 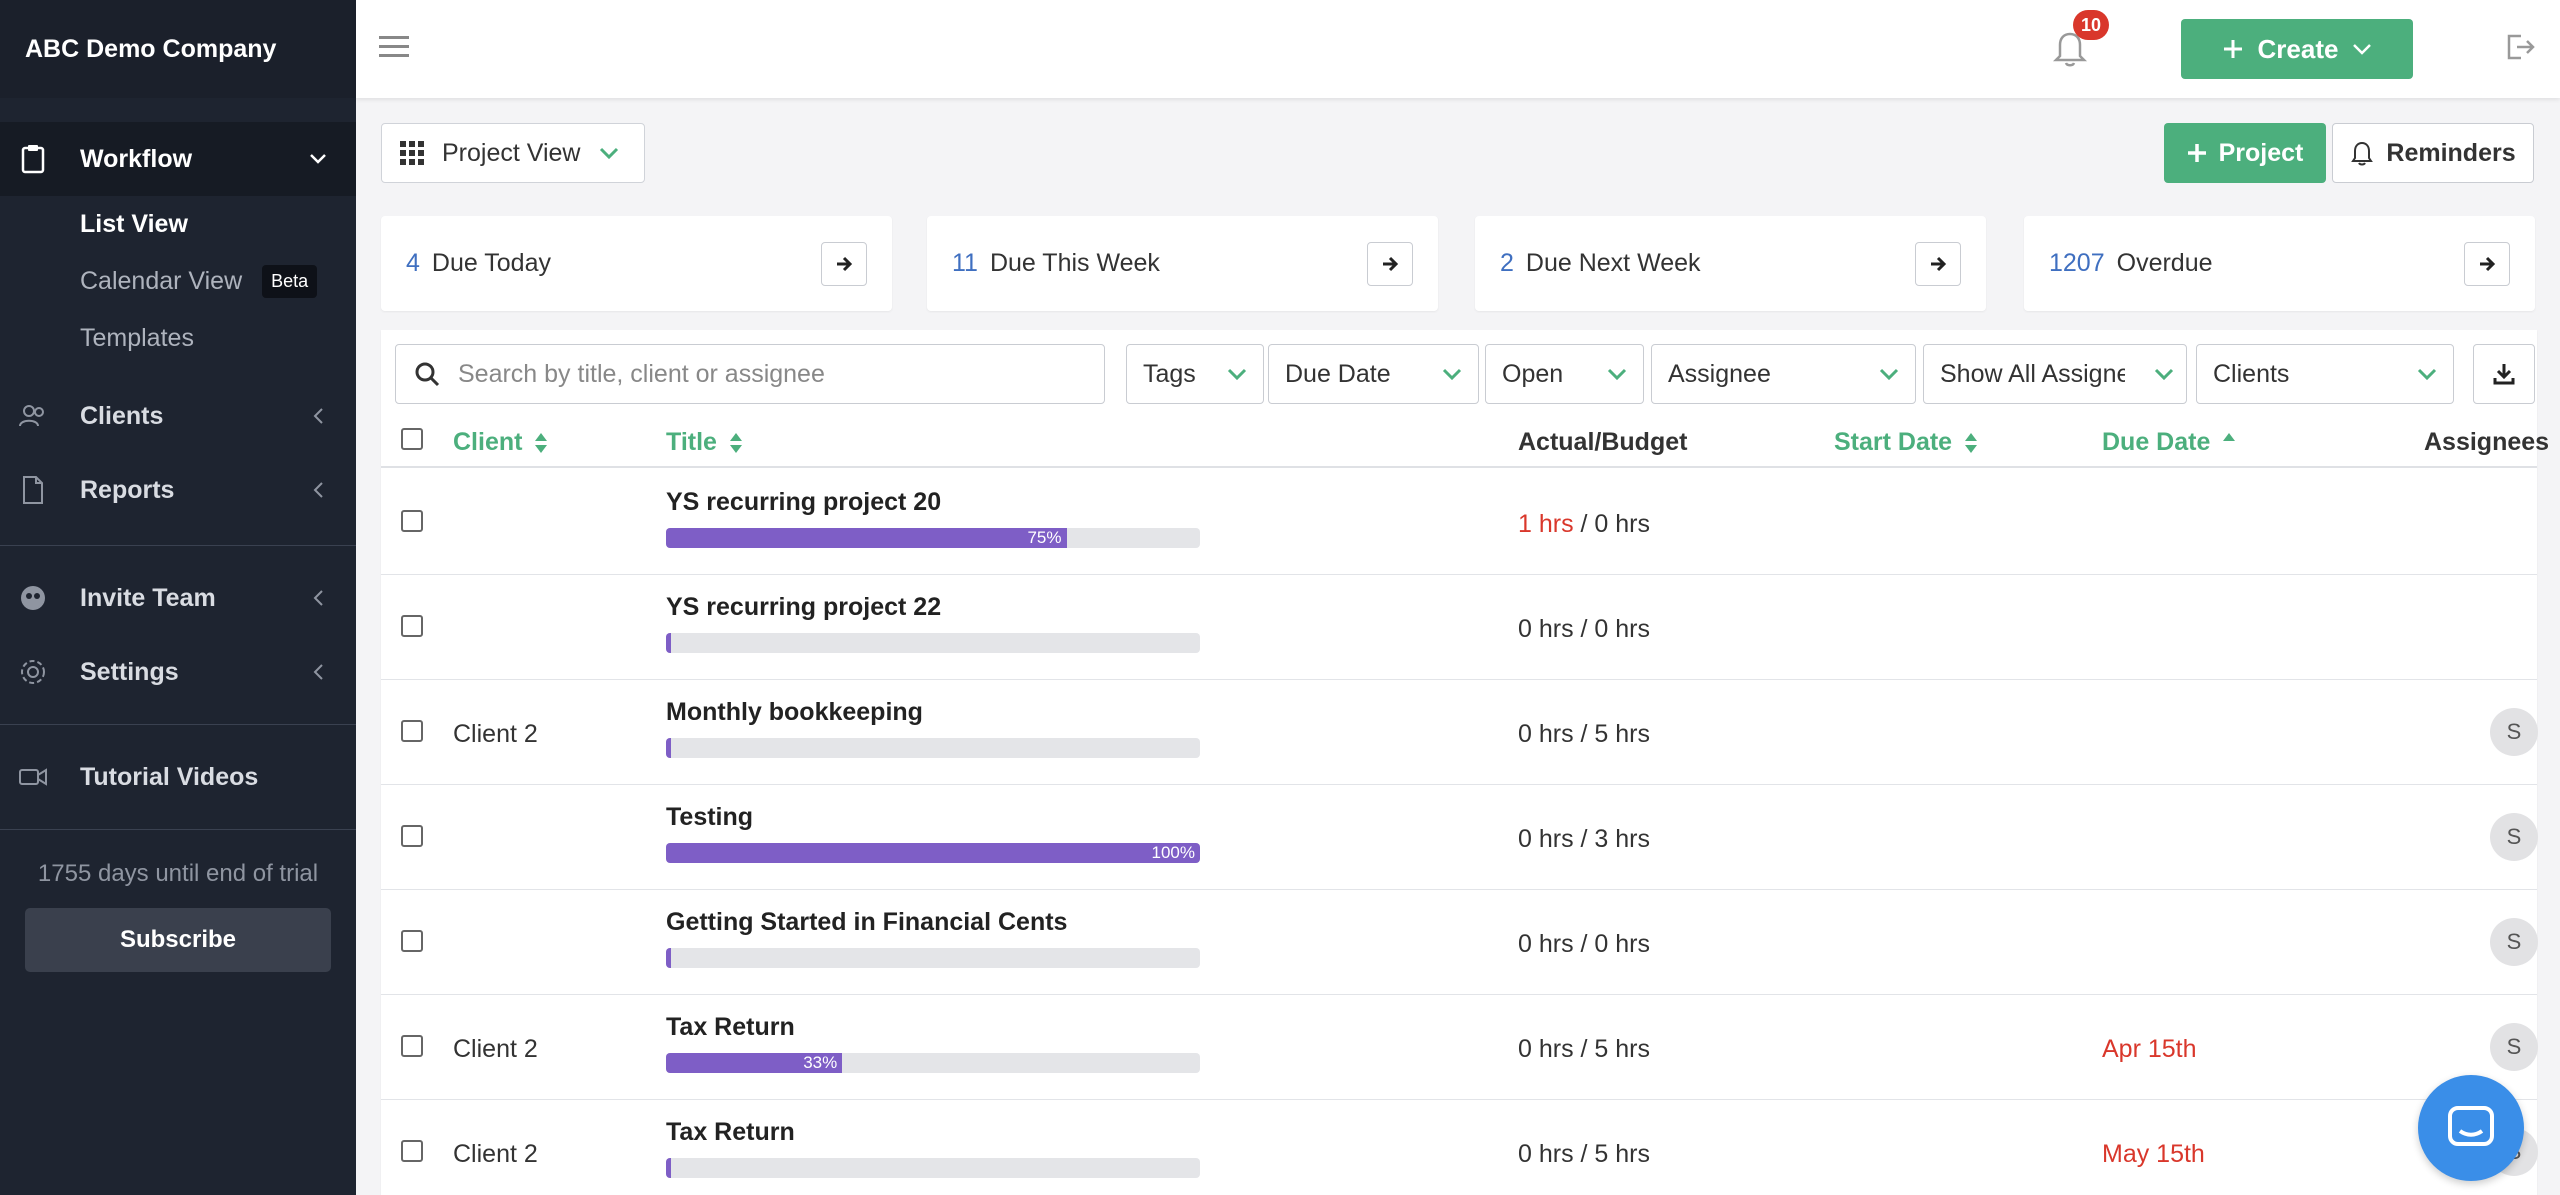 I want to click on row-title: YS recurring project 22, so click(x=804, y=607).